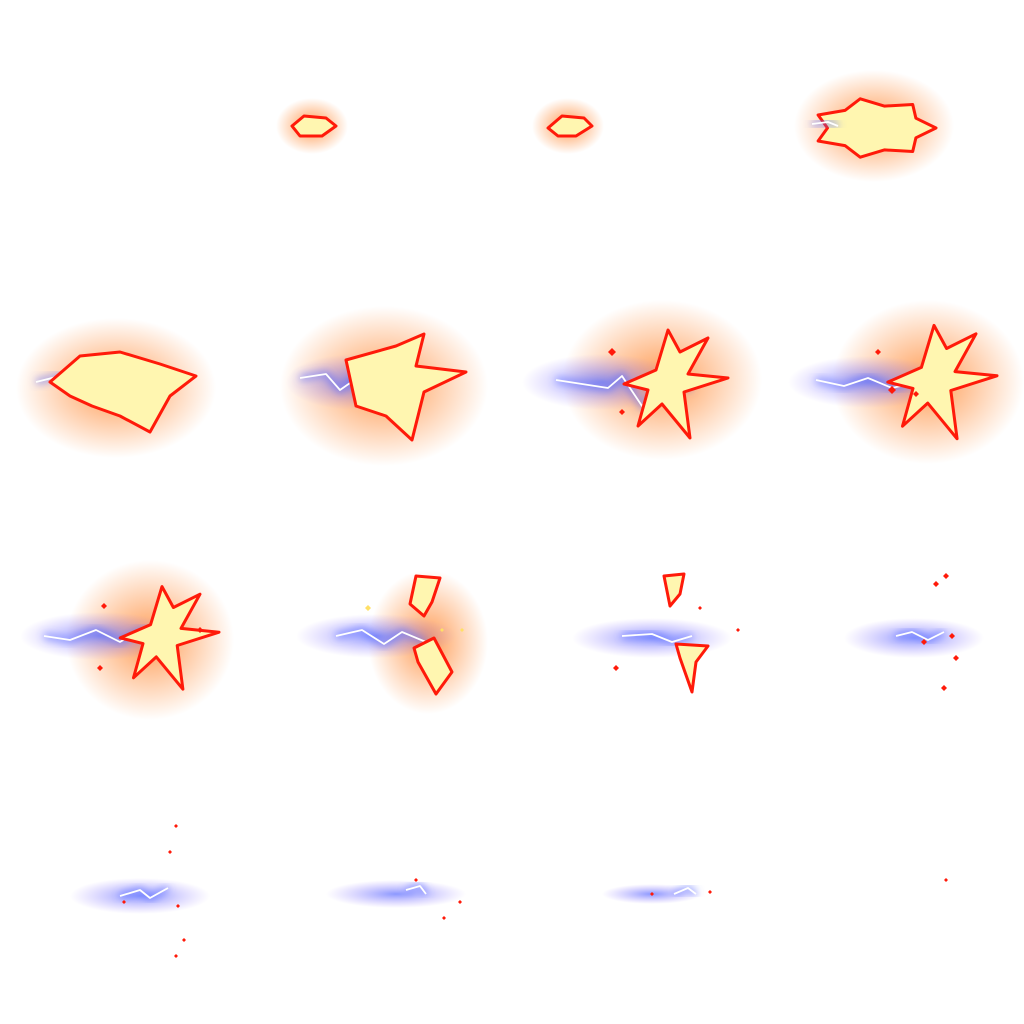 This screenshot has height=1024, width=1024. Describe the element at coordinates (657, 894) in the screenshot. I see `frame-15-canvas` at that location.